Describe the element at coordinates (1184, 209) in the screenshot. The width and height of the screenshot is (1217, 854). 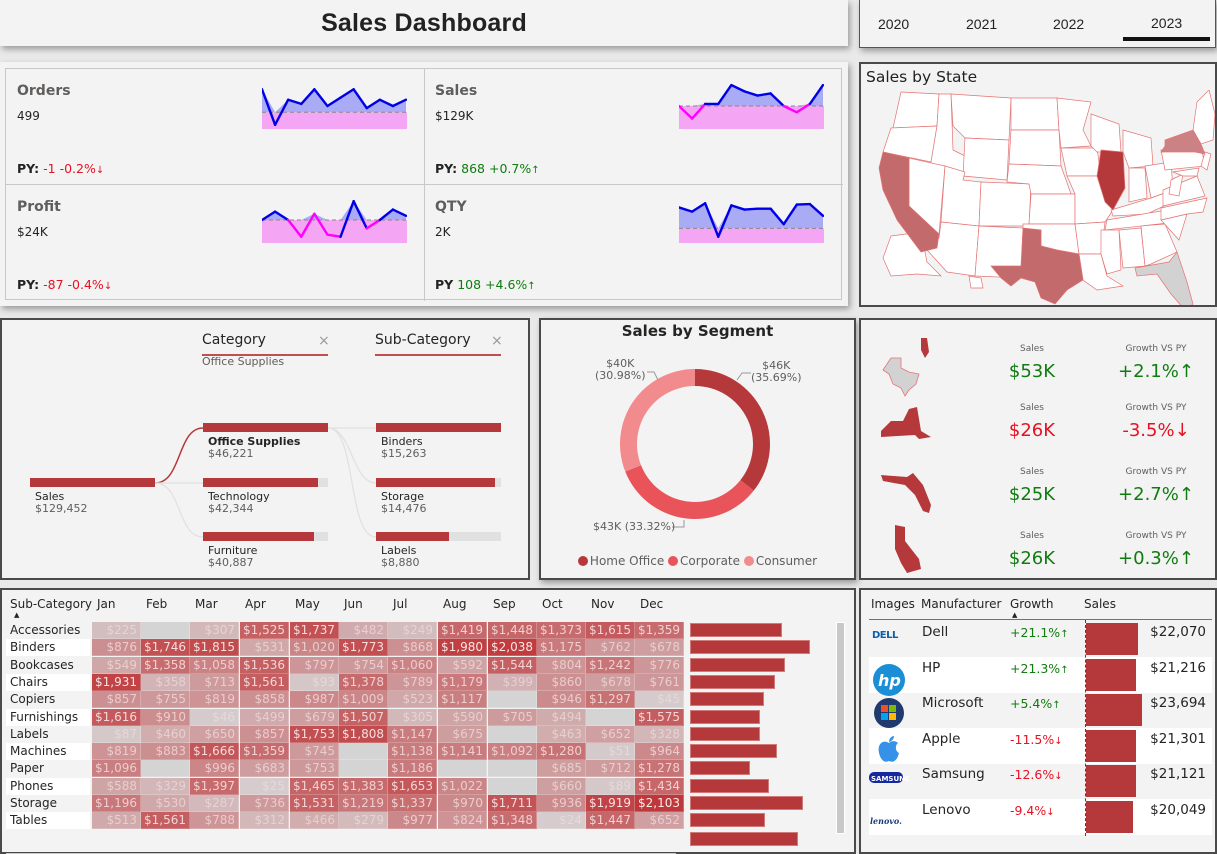
I see `state-north-carolina` at that location.